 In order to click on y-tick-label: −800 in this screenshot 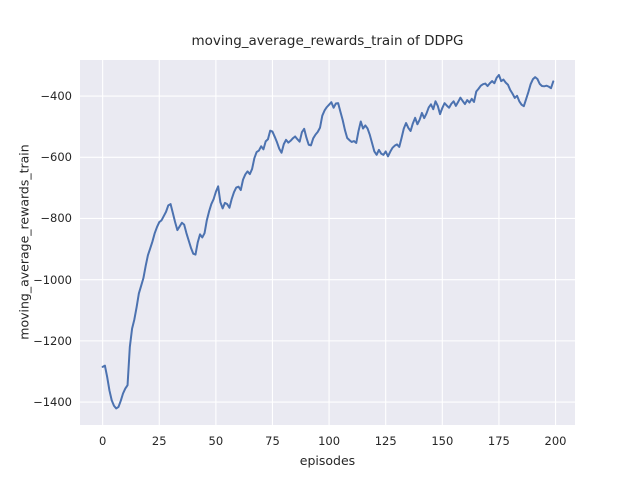, I will do `click(56, 218)`.